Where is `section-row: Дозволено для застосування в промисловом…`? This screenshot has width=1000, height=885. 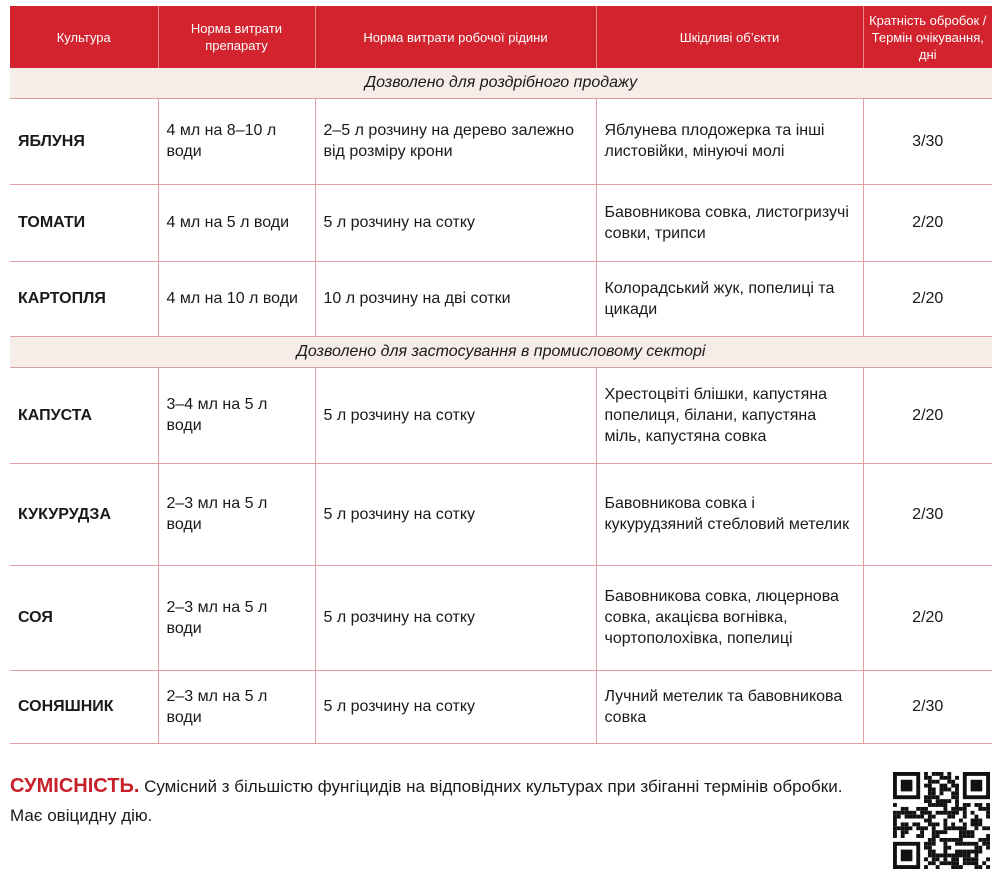
section-row: Дозволено для застосування в промисловом… is located at coordinates (501, 352).